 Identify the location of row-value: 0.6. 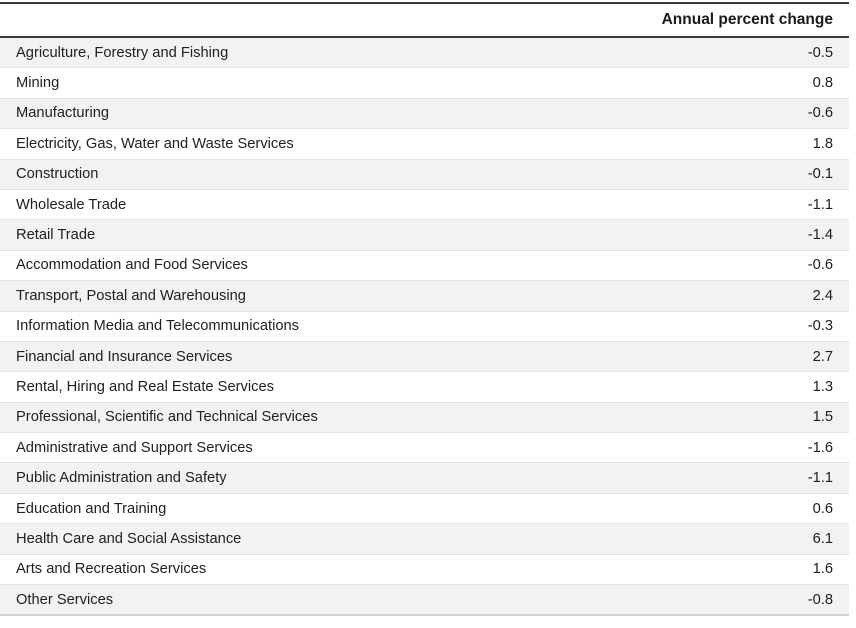
(822, 508).